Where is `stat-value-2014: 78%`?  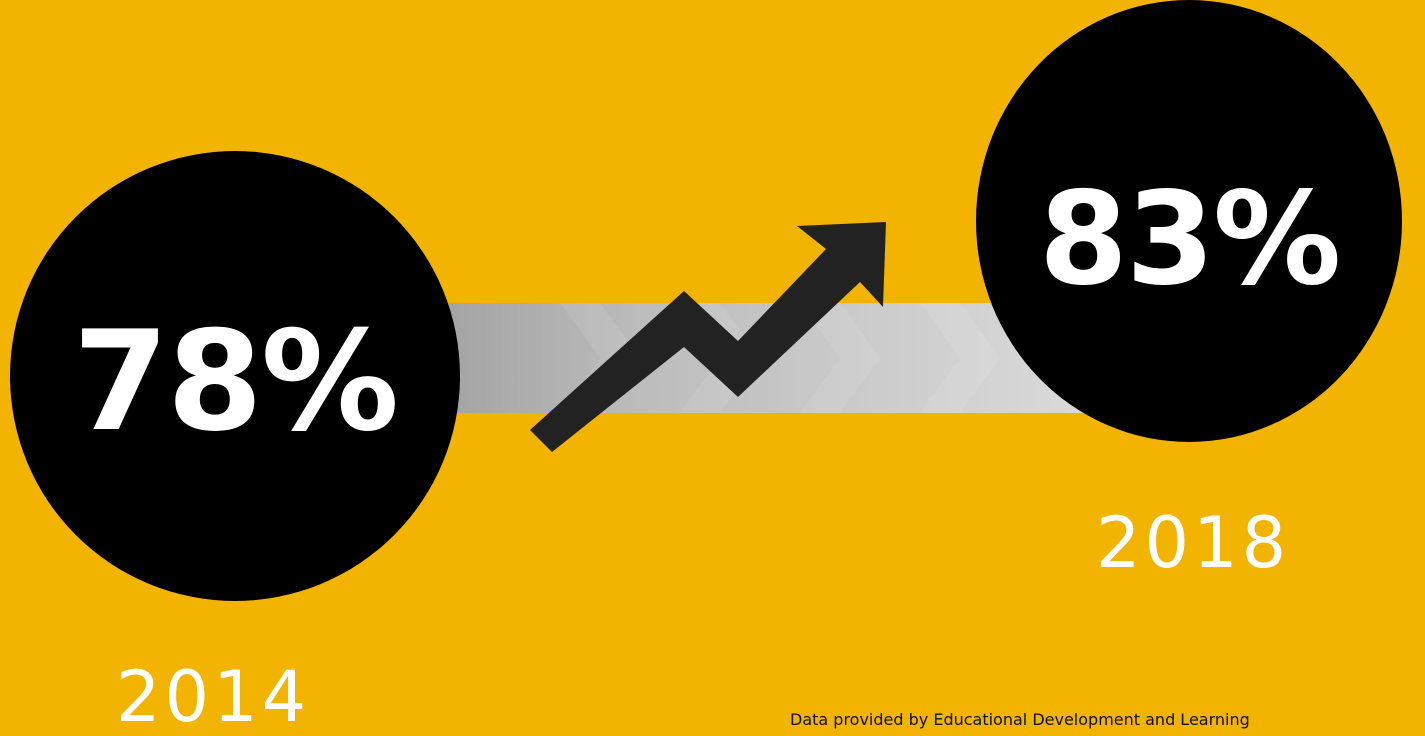
stat-value-2014: 78% is located at coordinates (235, 381).